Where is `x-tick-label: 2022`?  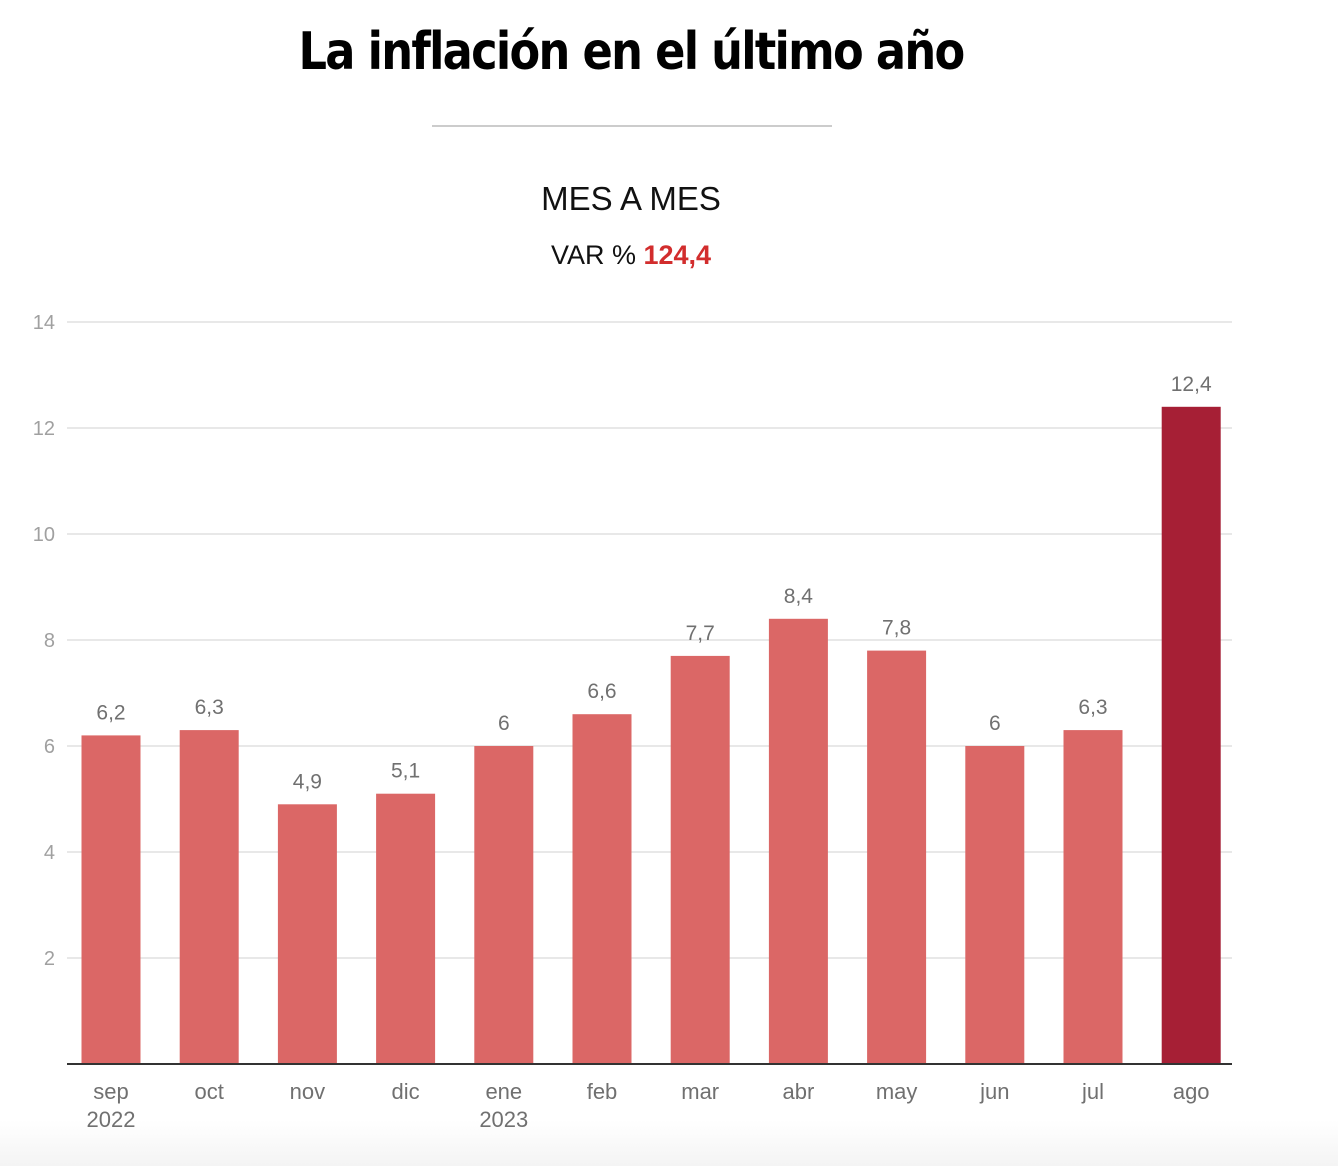 x-tick-label: 2022 is located at coordinates (111, 1119).